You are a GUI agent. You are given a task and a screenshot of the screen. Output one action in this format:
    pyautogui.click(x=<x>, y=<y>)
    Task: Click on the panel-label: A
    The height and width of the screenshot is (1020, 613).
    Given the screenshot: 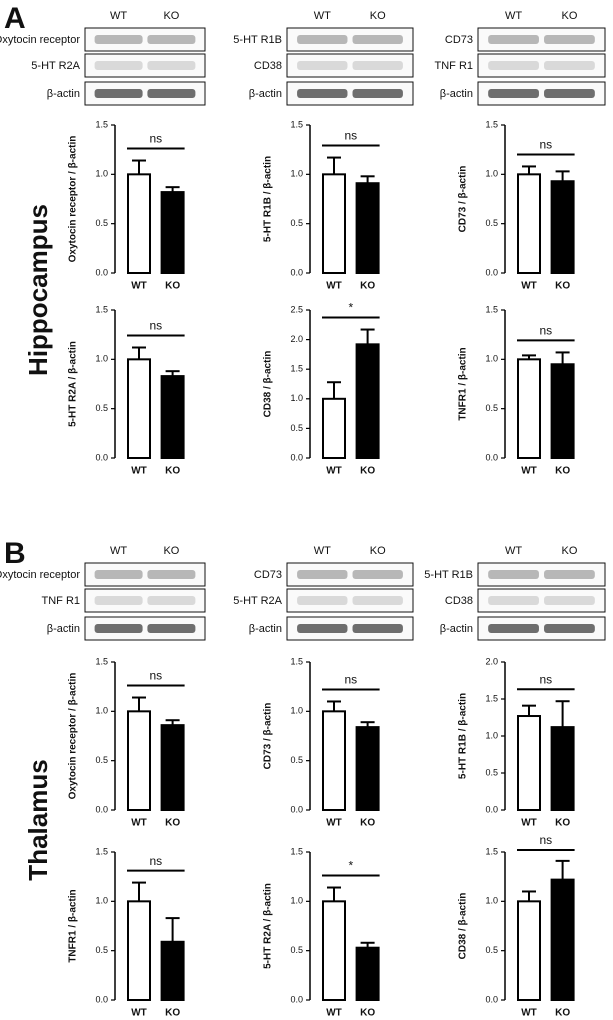 What is the action you would take?
    pyautogui.click(x=15, y=18)
    